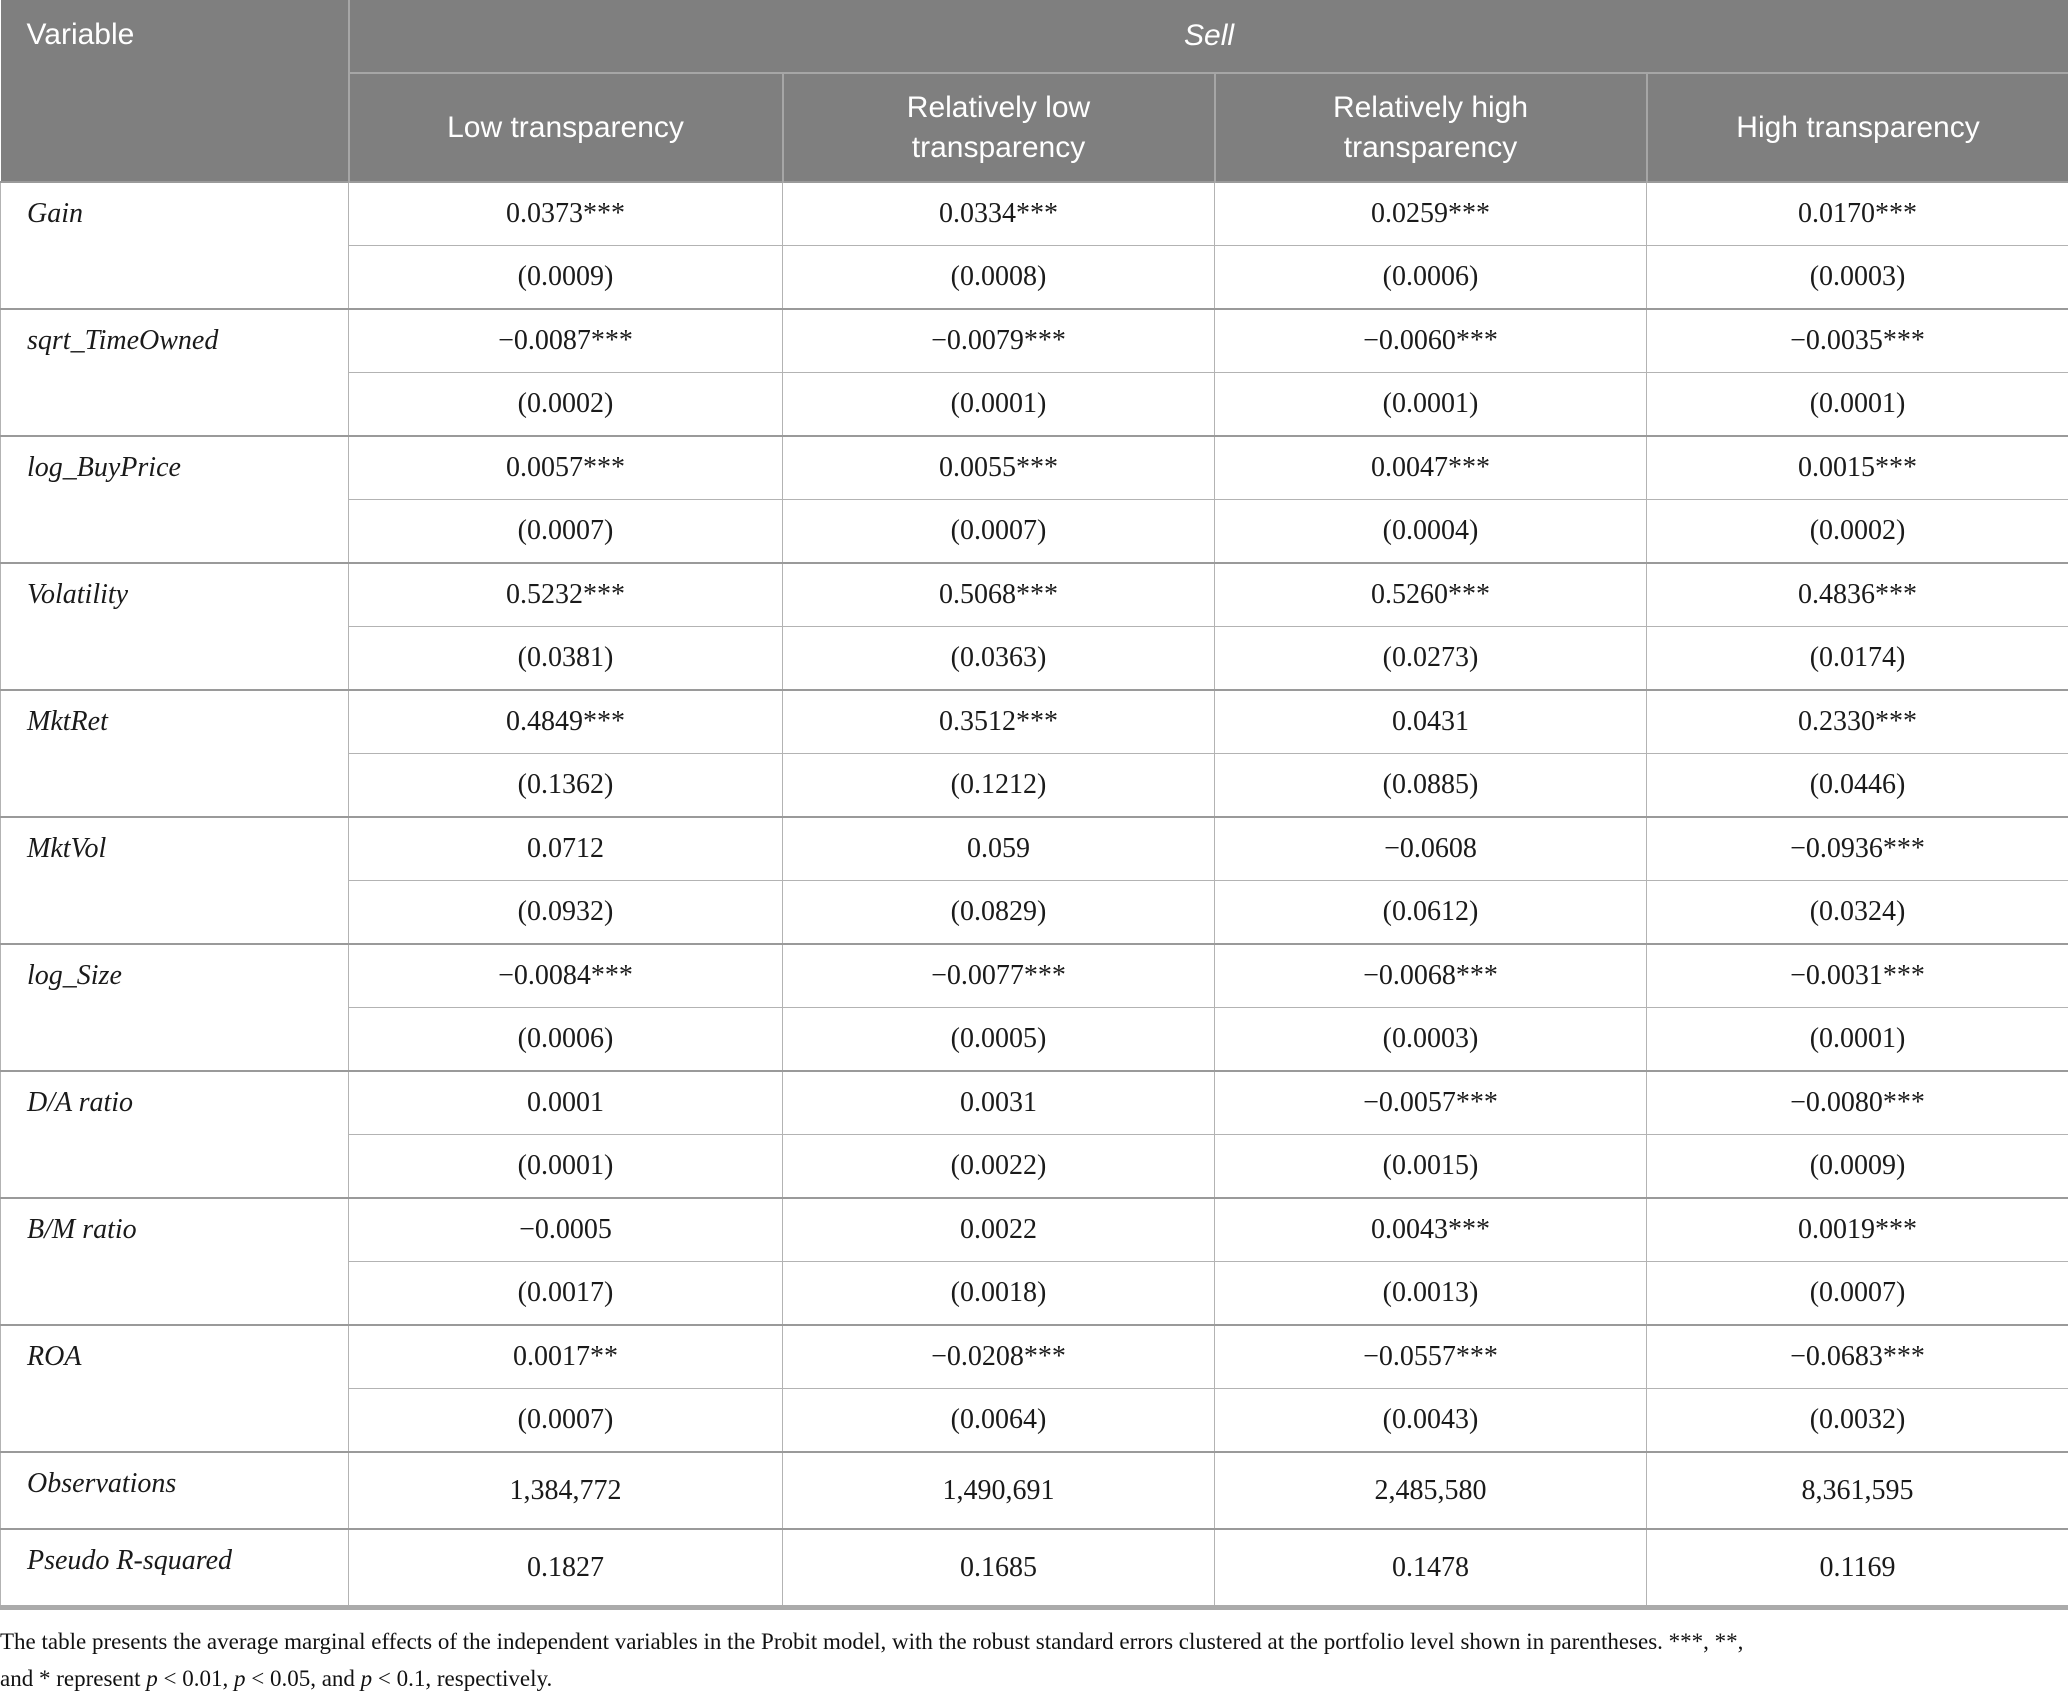 This screenshot has width=2068, height=1697. I want to click on coefficient-cell: −0.0208***, so click(999, 1357).